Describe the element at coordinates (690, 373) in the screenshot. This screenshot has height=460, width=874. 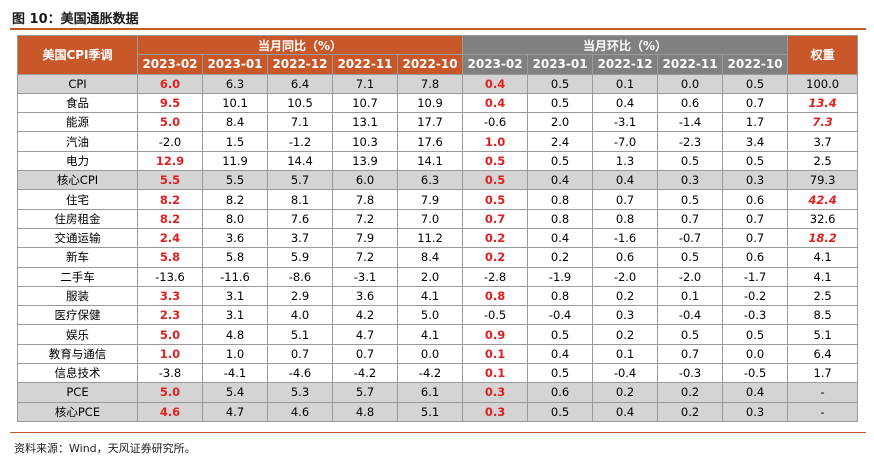
I see `mom-value: -0.3` at that location.